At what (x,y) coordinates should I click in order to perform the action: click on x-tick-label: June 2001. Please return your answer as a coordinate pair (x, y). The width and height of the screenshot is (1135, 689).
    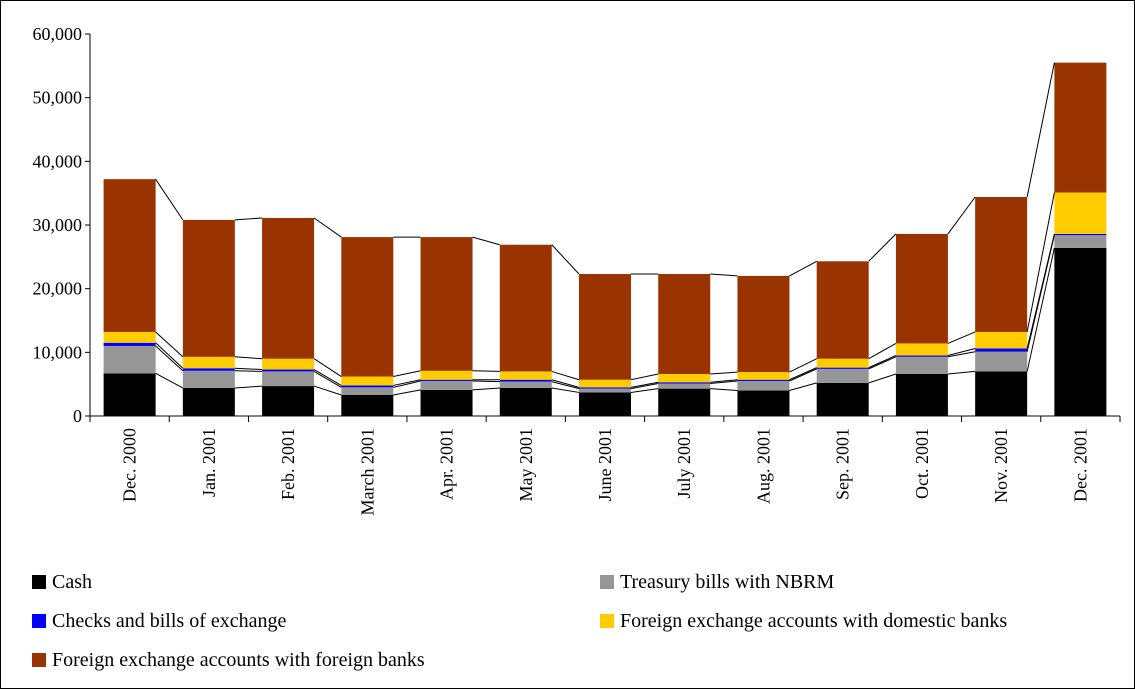
    Looking at the image, I should click on (605, 465).